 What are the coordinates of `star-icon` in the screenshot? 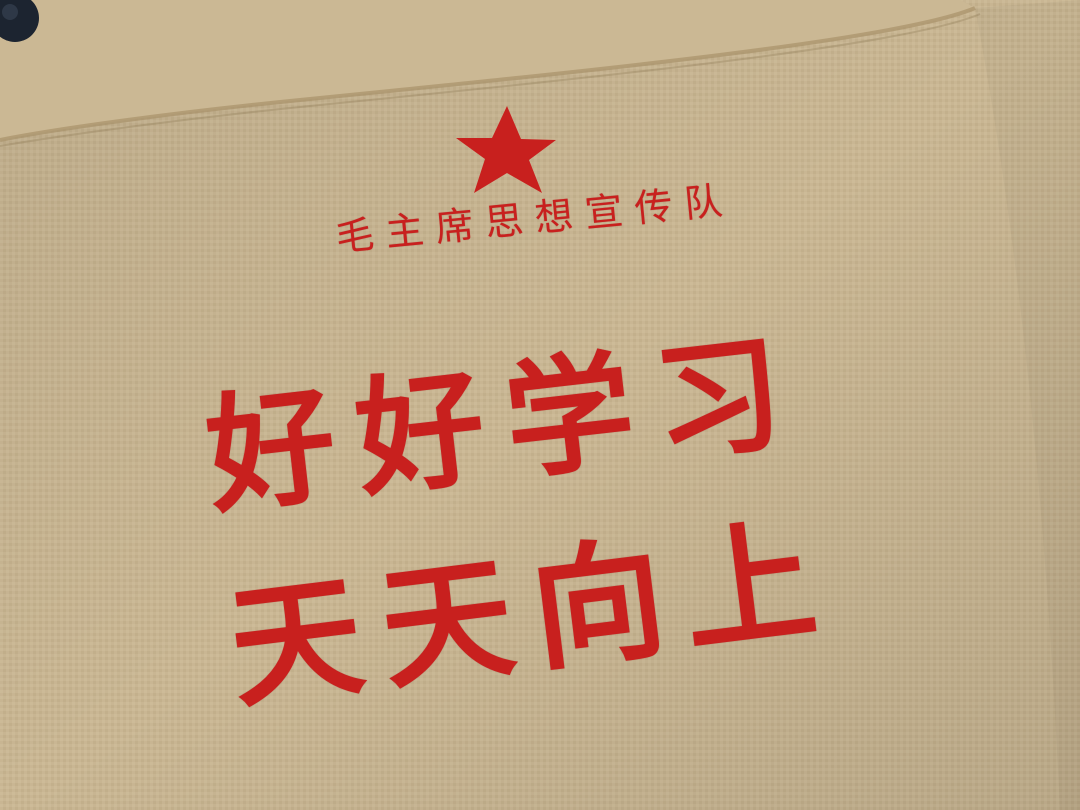 It's located at (506, 149).